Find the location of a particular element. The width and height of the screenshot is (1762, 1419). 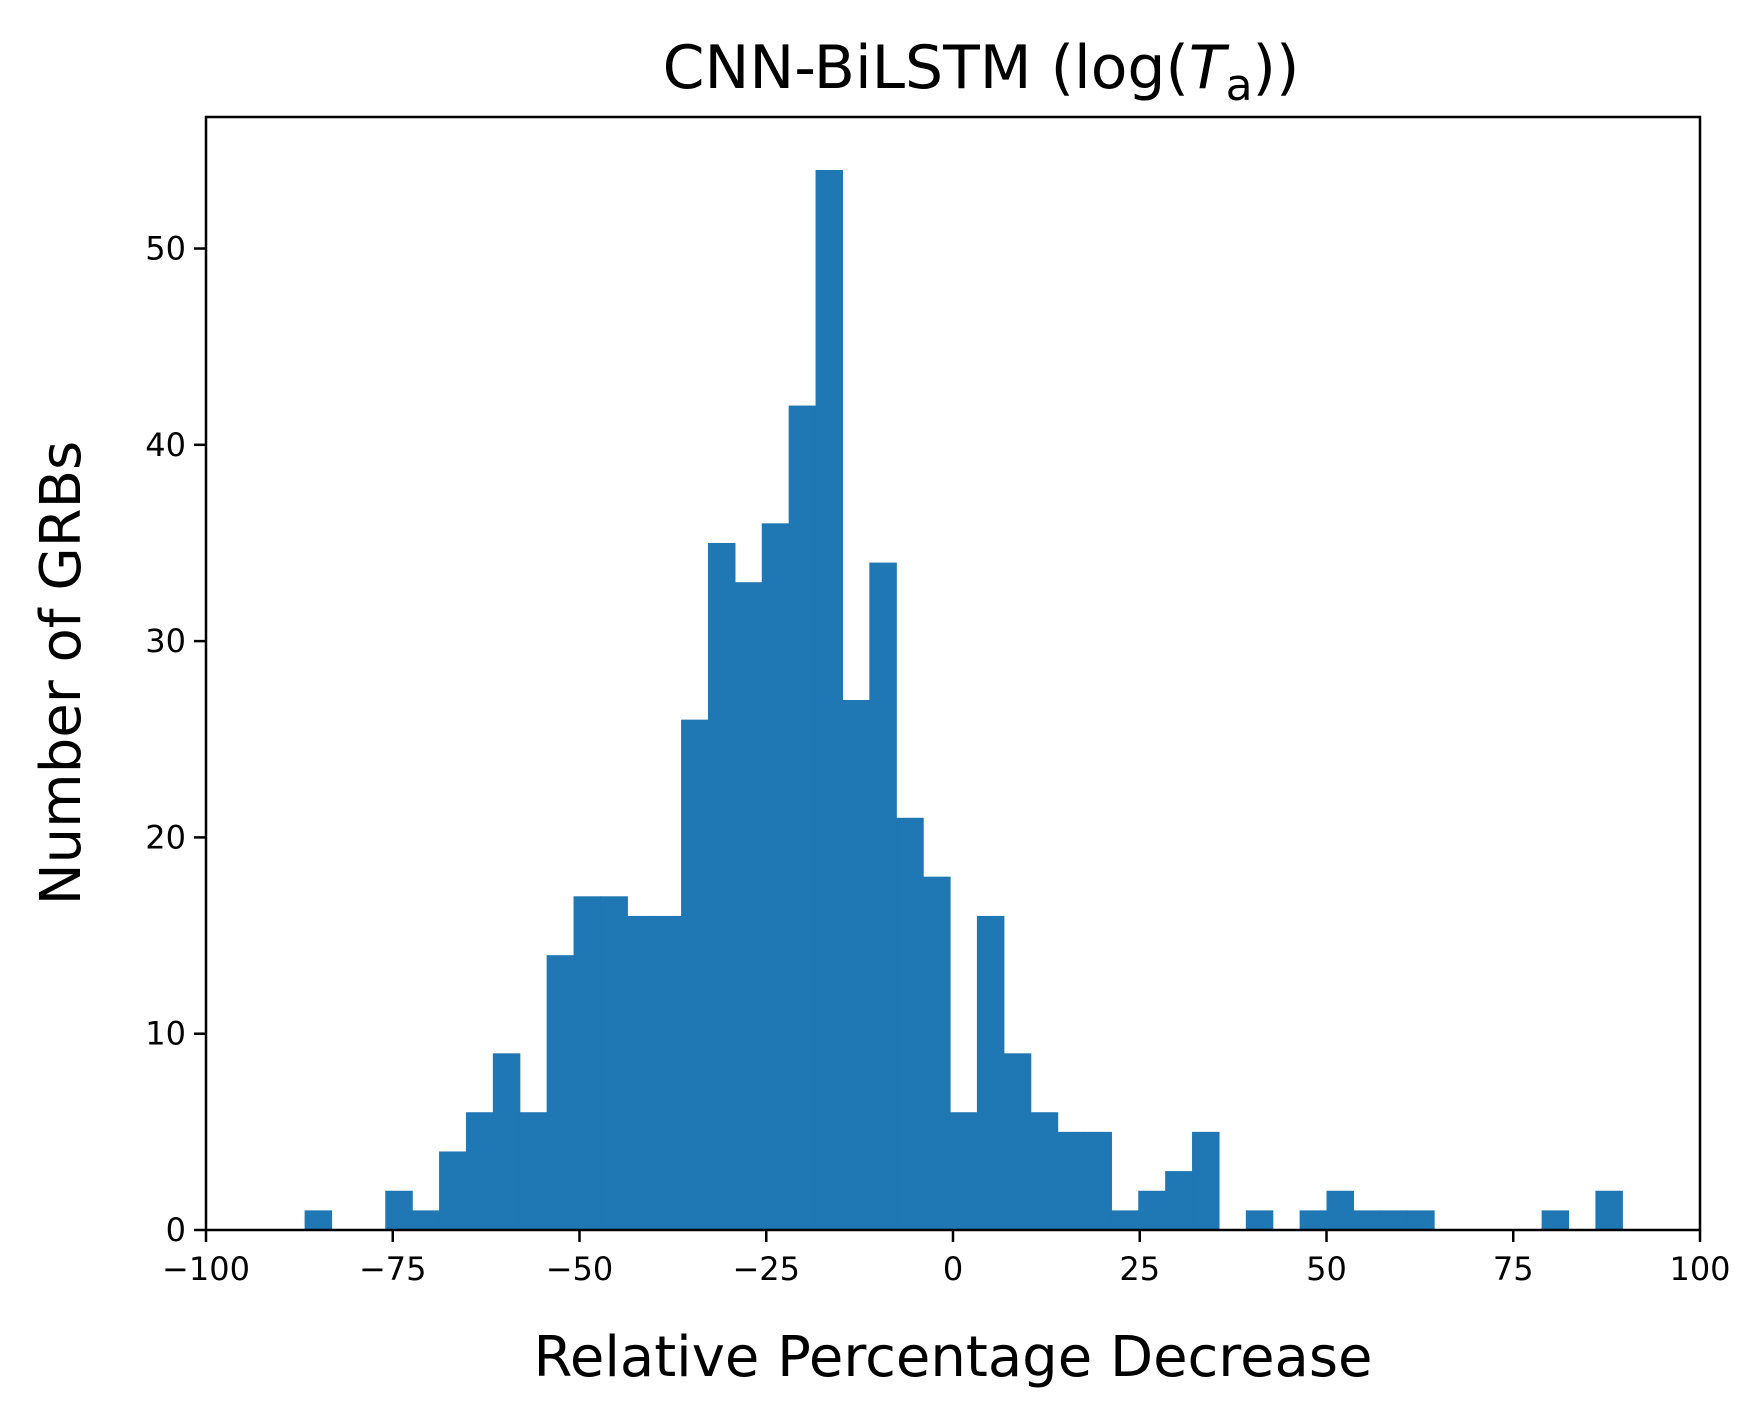

chart-title: CNN-BiLSTM (log(Ta)) is located at coordinates (981, 72).